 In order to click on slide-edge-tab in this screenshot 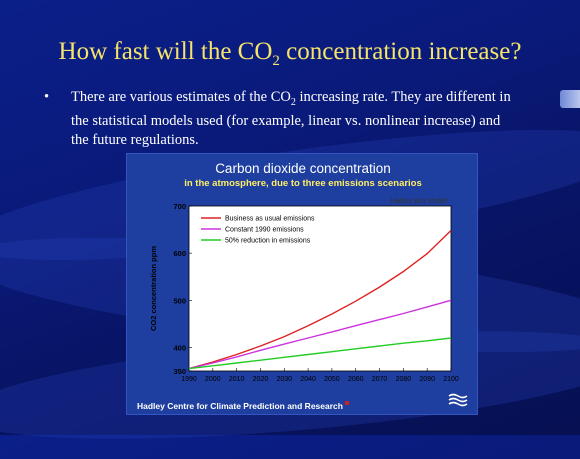, I will do `click(570, 99)`.